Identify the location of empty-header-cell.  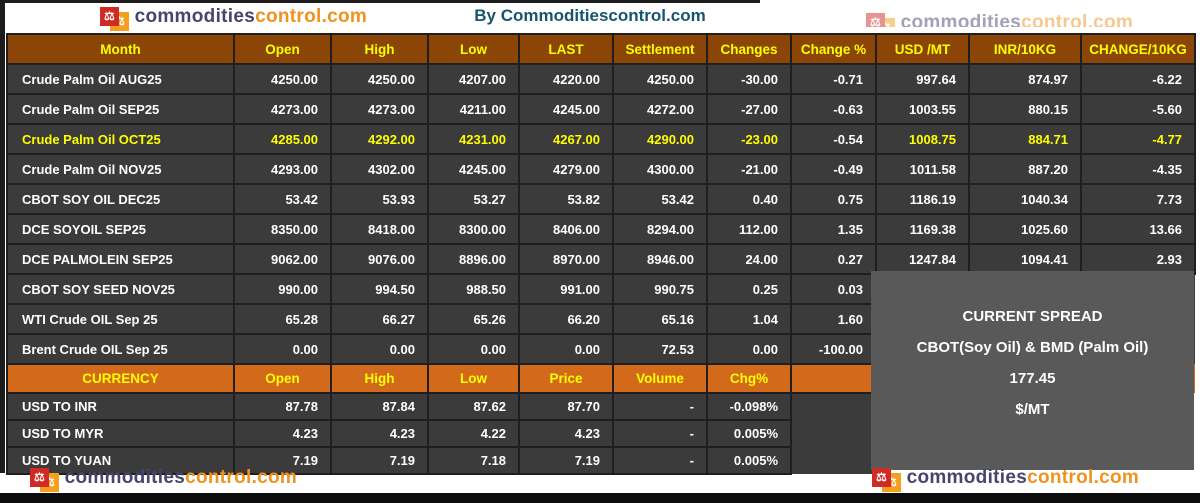
(833, 378).